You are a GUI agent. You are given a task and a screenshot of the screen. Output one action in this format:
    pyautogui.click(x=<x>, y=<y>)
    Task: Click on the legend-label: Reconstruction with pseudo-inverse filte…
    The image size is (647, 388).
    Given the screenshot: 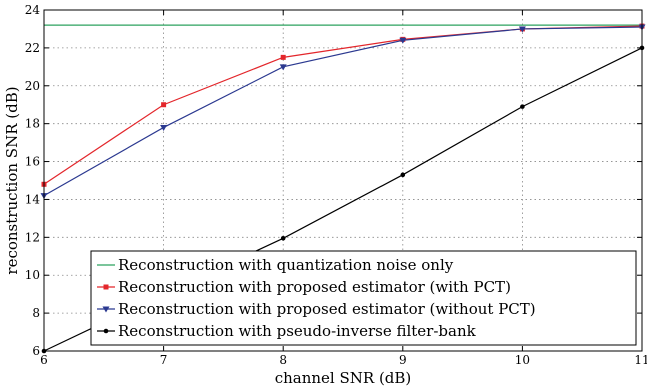 What is the action you would take?
    pyautogui.click(x=297, y=331)
    